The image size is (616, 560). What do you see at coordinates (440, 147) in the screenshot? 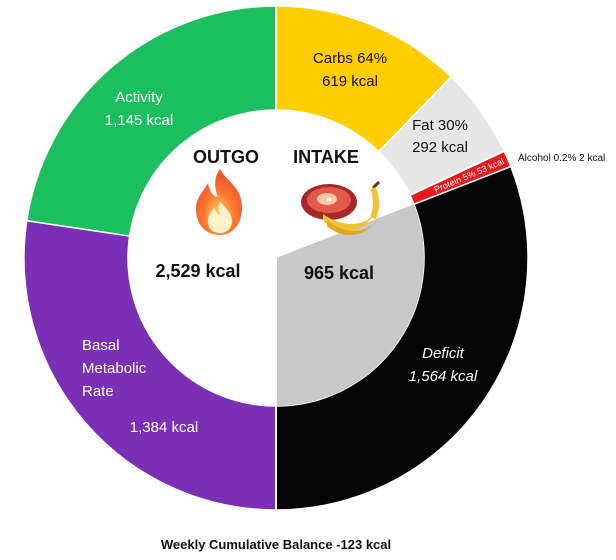
I see `fat-value: 292 kcal` at bounding box center [440, 147].